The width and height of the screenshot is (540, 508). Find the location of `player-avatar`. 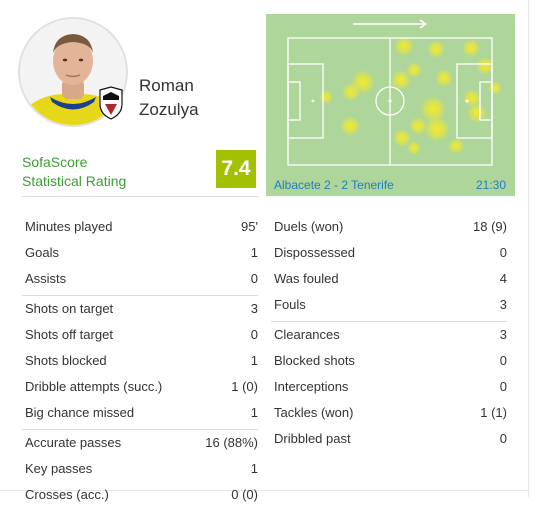

player-avatar is located at coordinates (73, 72).